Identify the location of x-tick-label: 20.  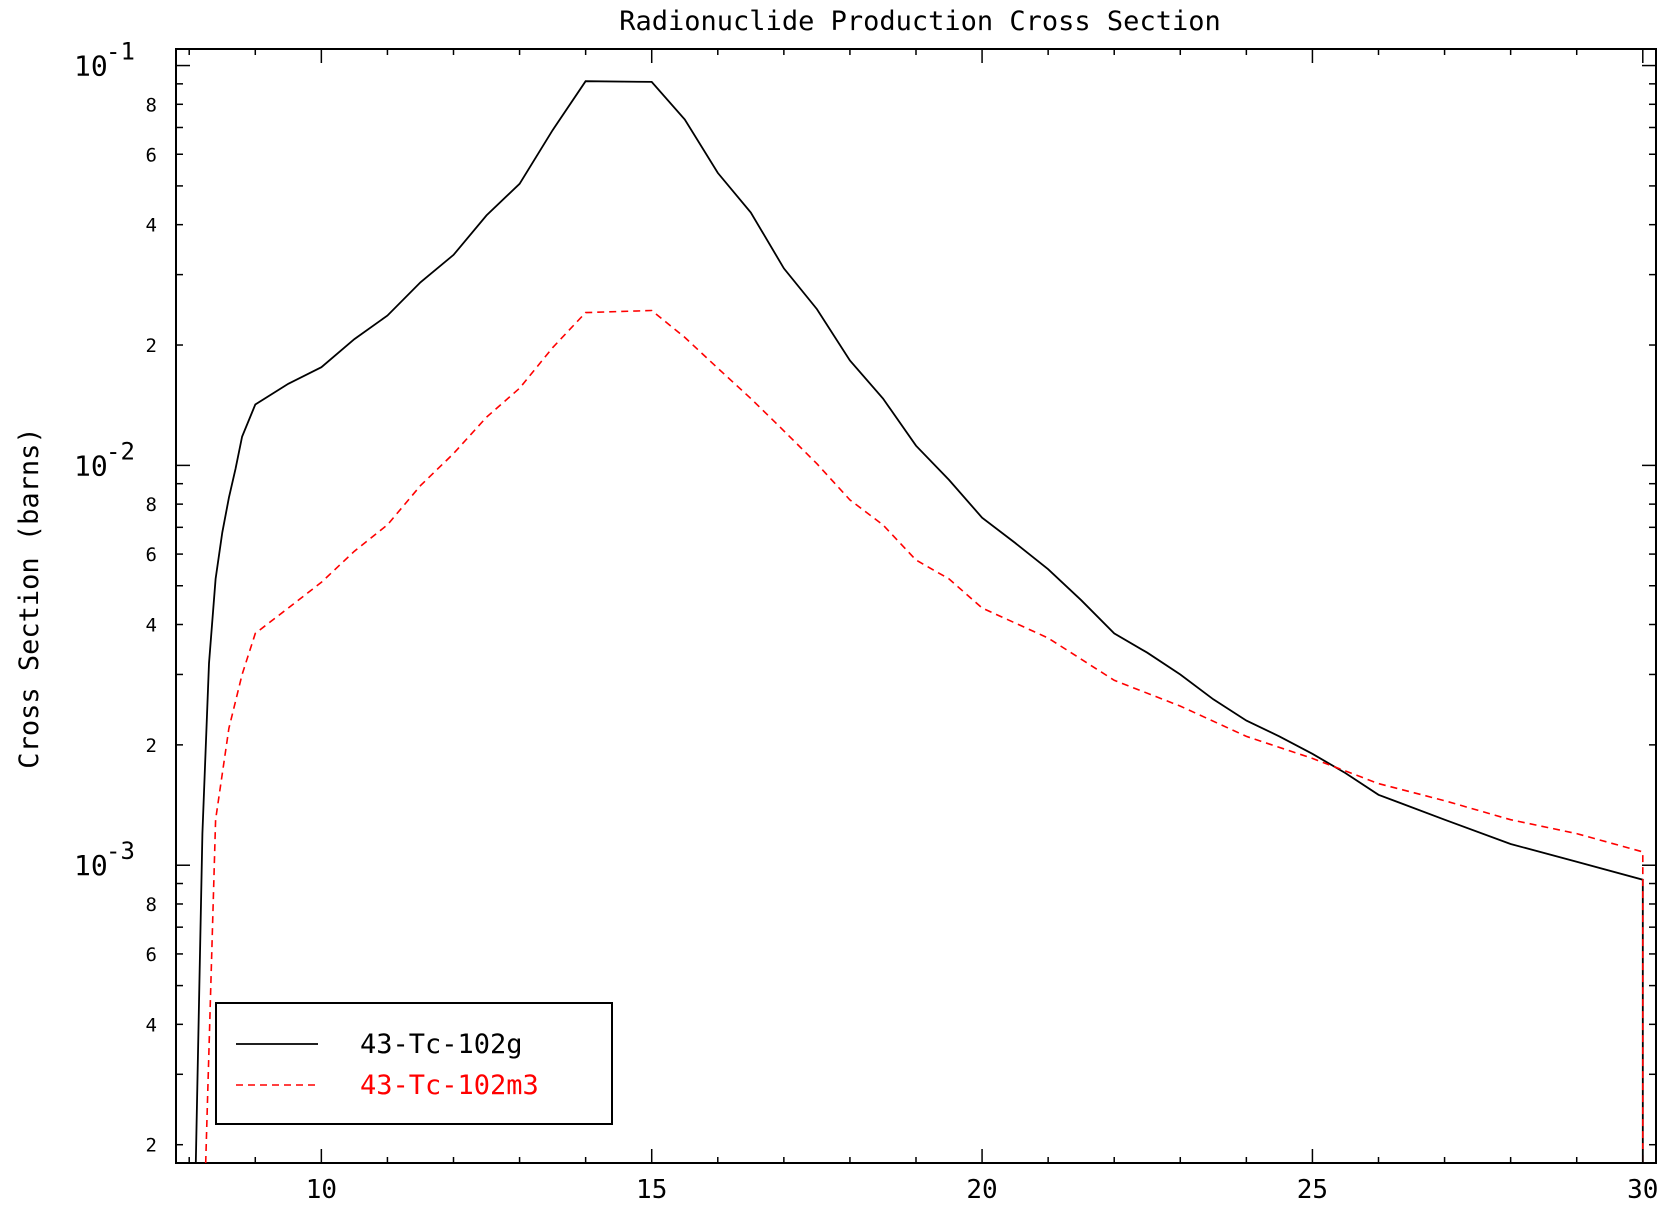
(981, 1190).